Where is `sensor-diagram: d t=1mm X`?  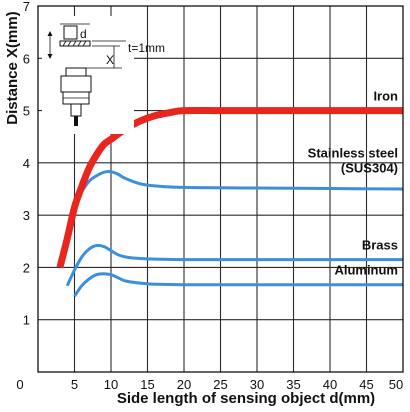 sensor-diagram: d t=1mm X is located at coordinates (103, 75).